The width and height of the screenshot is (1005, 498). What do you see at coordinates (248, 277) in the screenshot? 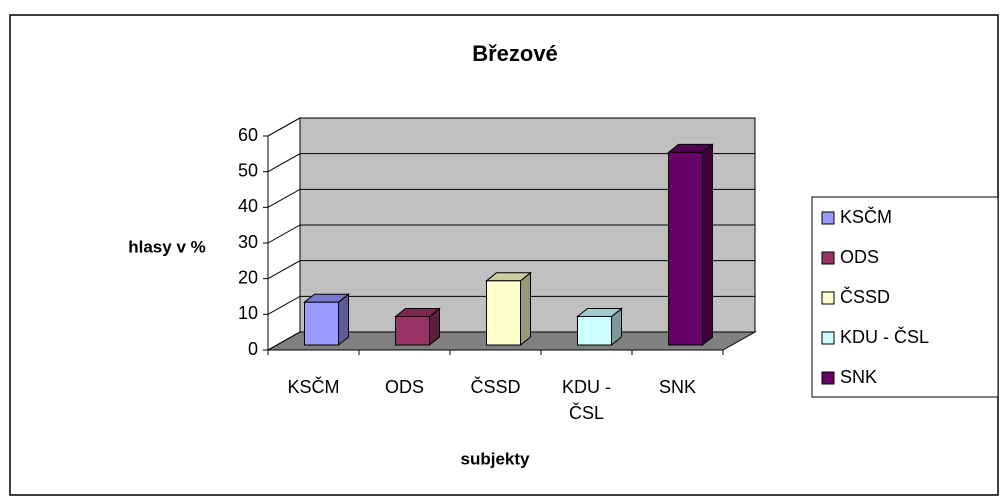
I see `y-tick-label: 20` at bounding box center [248, 277].